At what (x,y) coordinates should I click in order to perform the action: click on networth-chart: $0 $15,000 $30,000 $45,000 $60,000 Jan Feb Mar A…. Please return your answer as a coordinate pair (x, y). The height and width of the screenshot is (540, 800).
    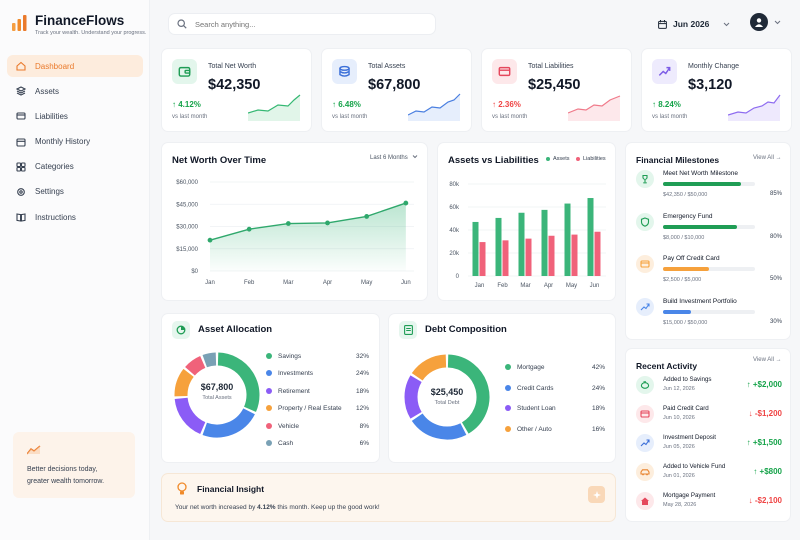
    Looking at the image, I should click on (295, 233).